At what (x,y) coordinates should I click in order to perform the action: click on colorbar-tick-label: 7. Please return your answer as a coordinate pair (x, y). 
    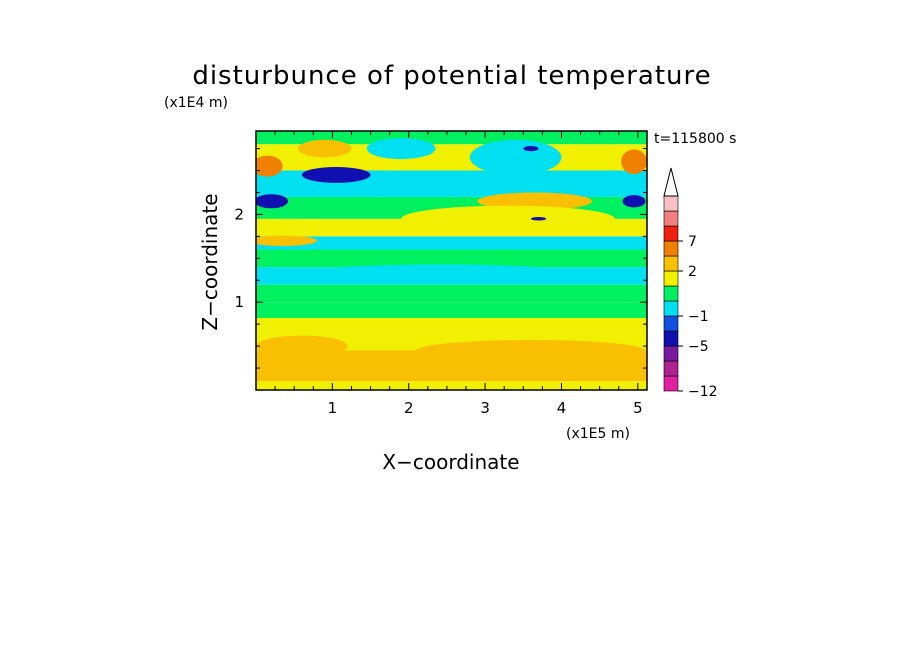
    Looking at the image, I should click on (692, 242).